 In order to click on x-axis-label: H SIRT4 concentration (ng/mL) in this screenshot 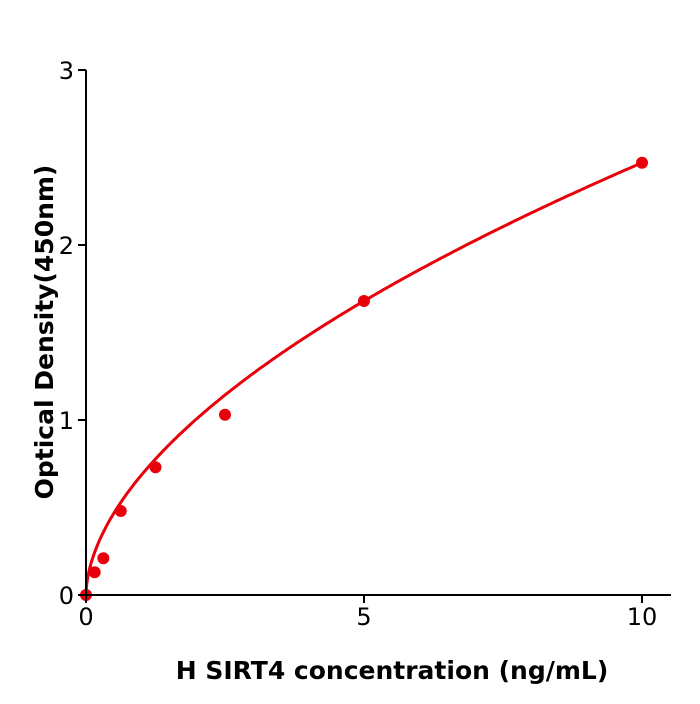, I will do `click(392, 670)`.